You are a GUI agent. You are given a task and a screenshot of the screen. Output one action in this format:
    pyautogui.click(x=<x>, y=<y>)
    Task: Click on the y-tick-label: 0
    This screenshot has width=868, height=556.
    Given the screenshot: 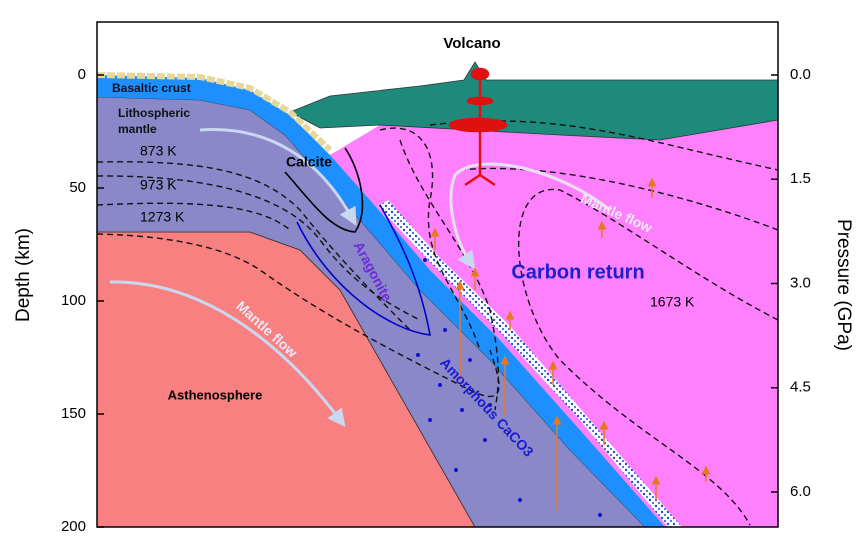 What is the action you would take?
    pyautogui.click(x=82, y=74)
    